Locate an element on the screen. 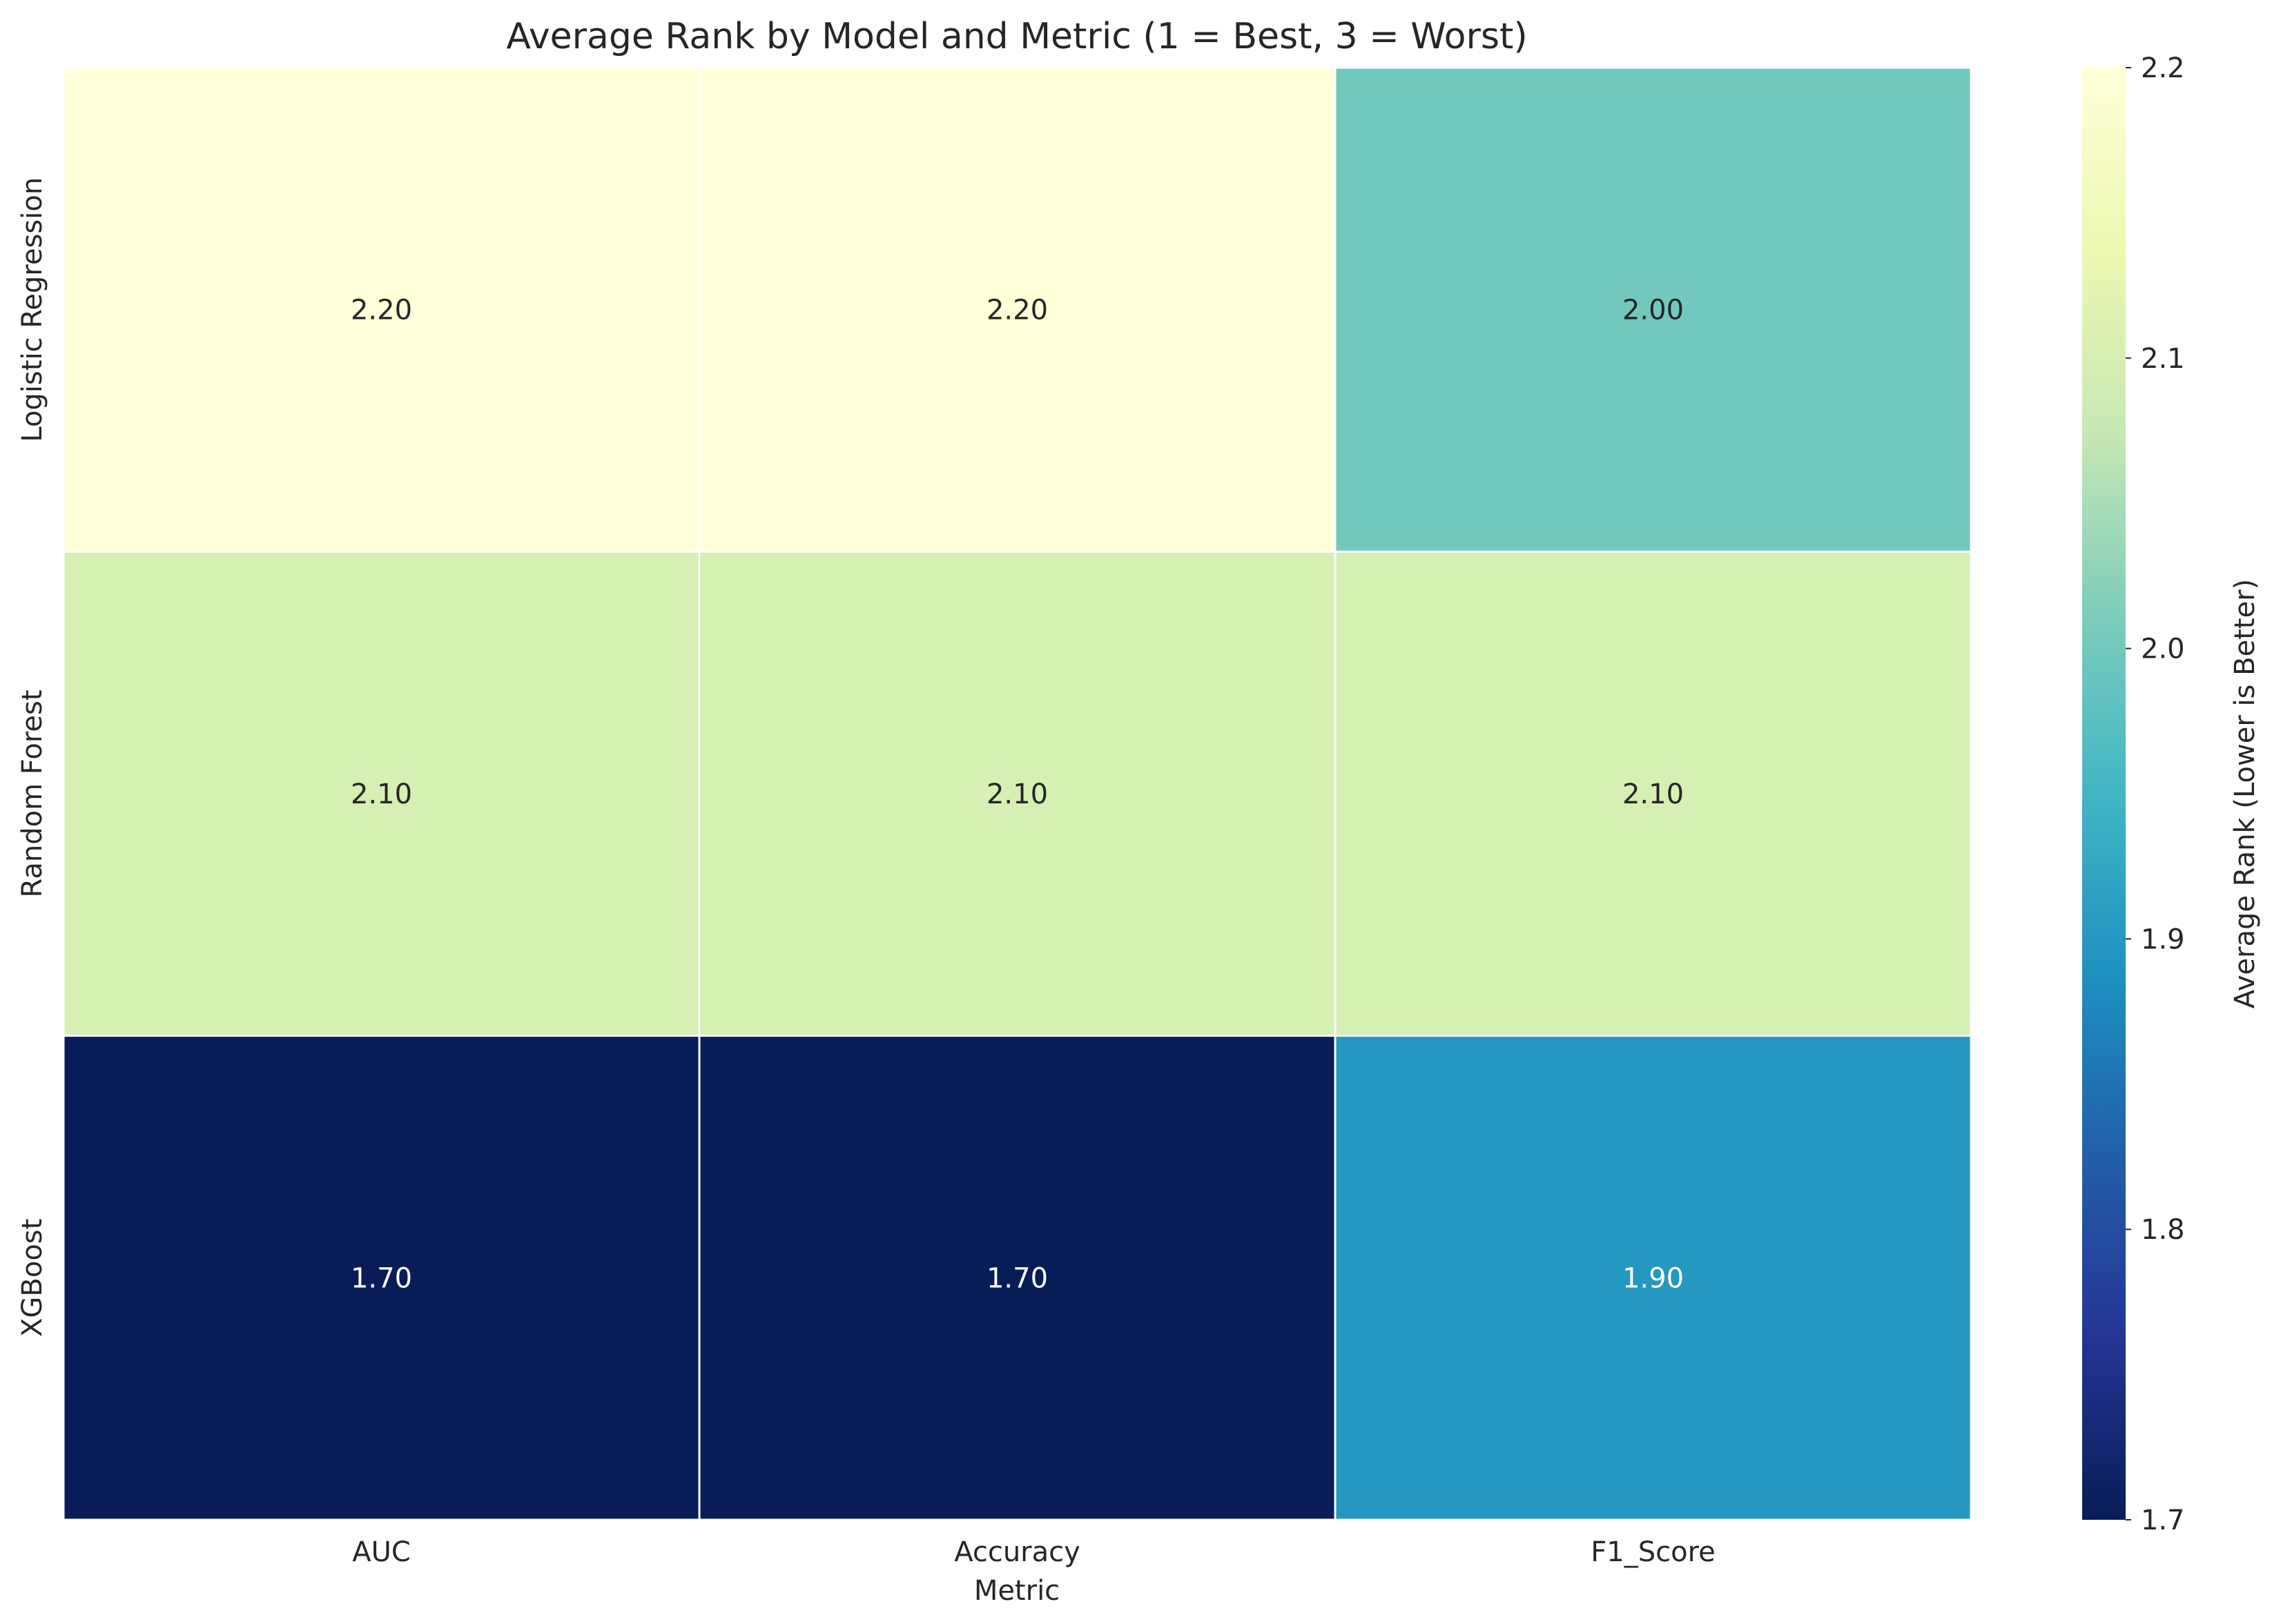  colorbar-tick-label: 2.0 is located at coordinates (2163, 649).